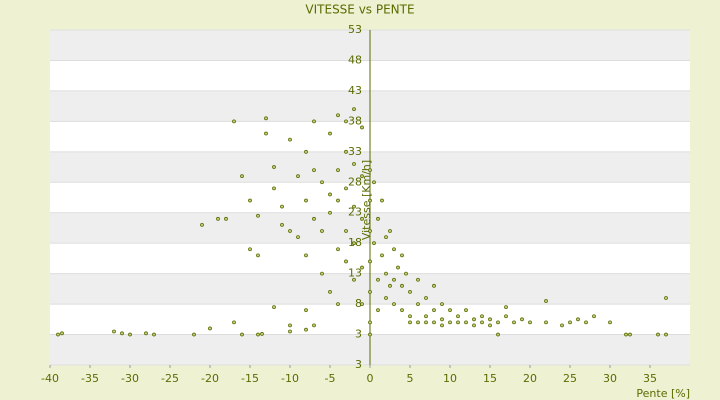 This screenshot has width=720, height=400. Describe the element at coordinates (530, 378) in the screenshot. I see `x-tick-label: 20` at that location.